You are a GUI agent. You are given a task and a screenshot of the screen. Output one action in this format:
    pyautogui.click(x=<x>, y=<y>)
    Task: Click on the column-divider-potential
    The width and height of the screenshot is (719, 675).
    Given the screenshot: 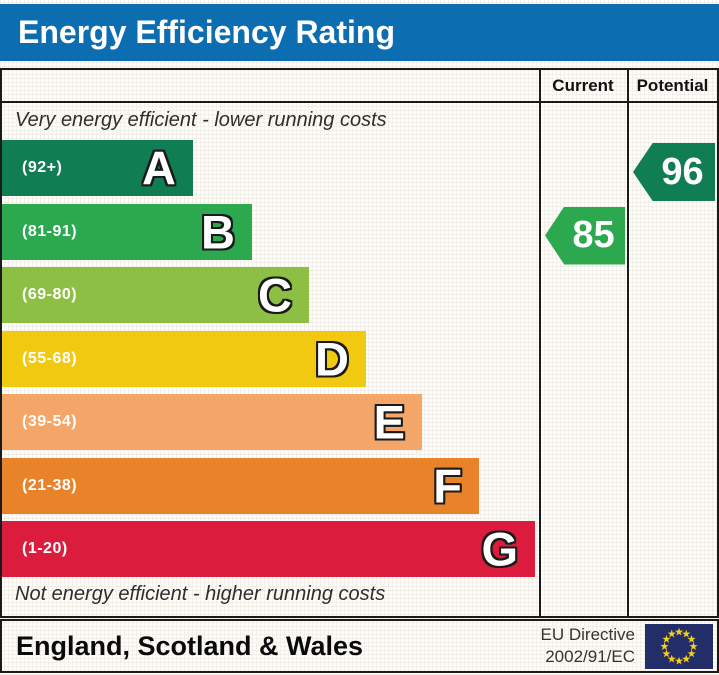 What is the action you would take?
    pyautogui.click(x=628, y=343)
    